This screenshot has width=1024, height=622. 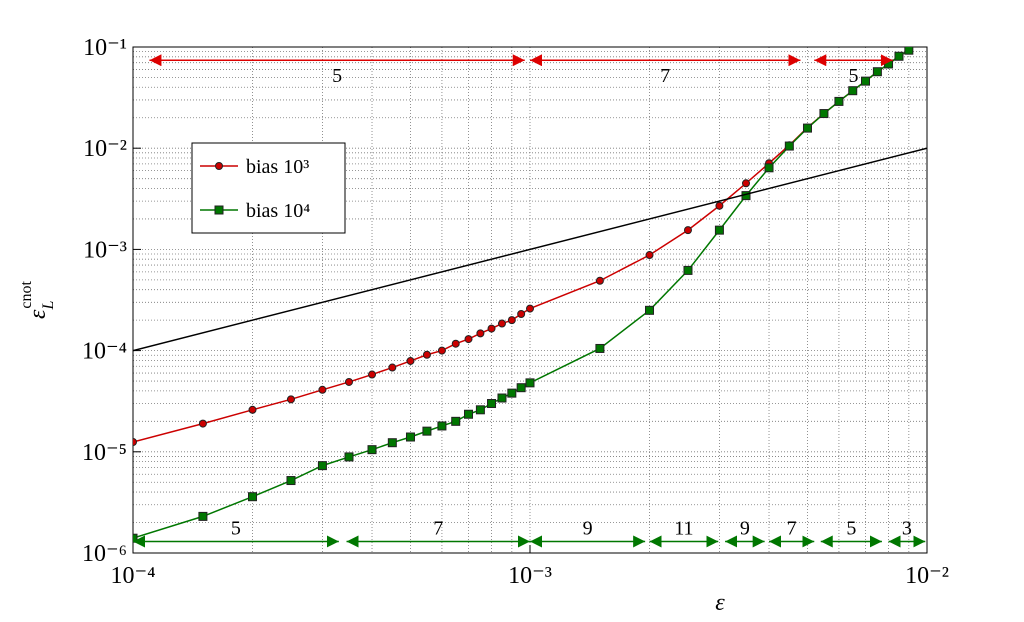 What do you see at coordinates (48, 305) in the screenshot?
I see `y-label-sub: L` at bounding box center [48, 305].